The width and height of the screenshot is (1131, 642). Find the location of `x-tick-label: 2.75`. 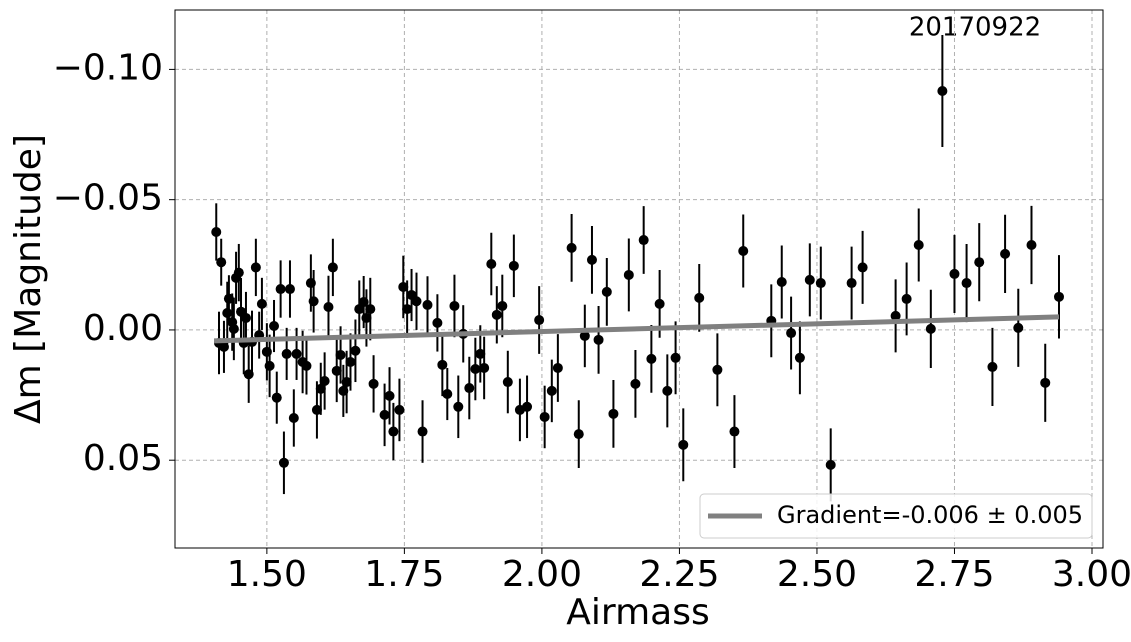

x-tick-label: 2.75 is located at coordinates (954, 574).